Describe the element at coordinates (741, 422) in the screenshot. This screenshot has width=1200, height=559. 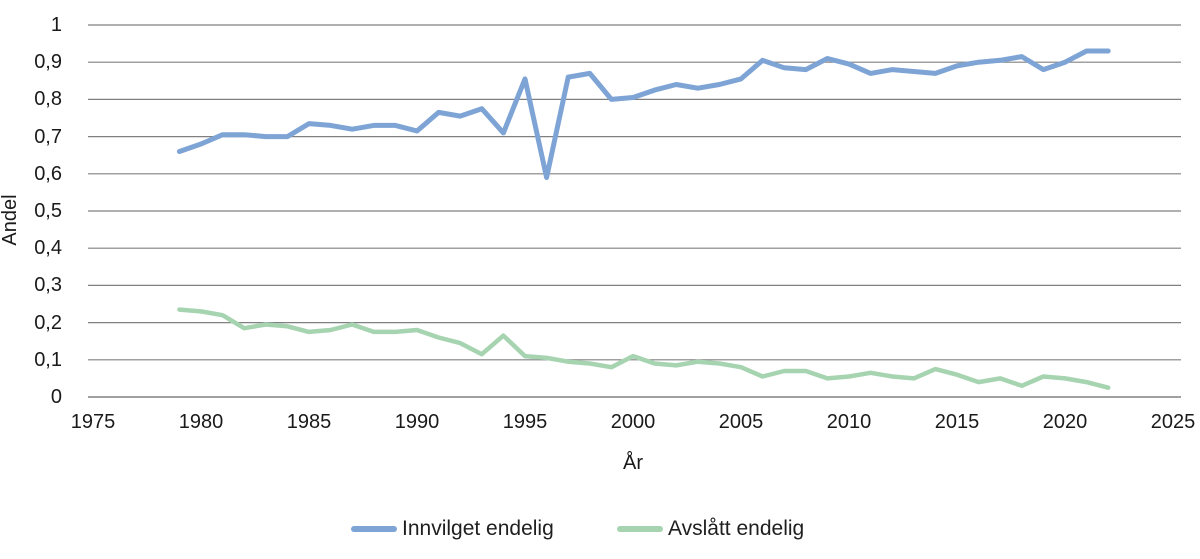
I see `x-tick-label: 2005` at that location.